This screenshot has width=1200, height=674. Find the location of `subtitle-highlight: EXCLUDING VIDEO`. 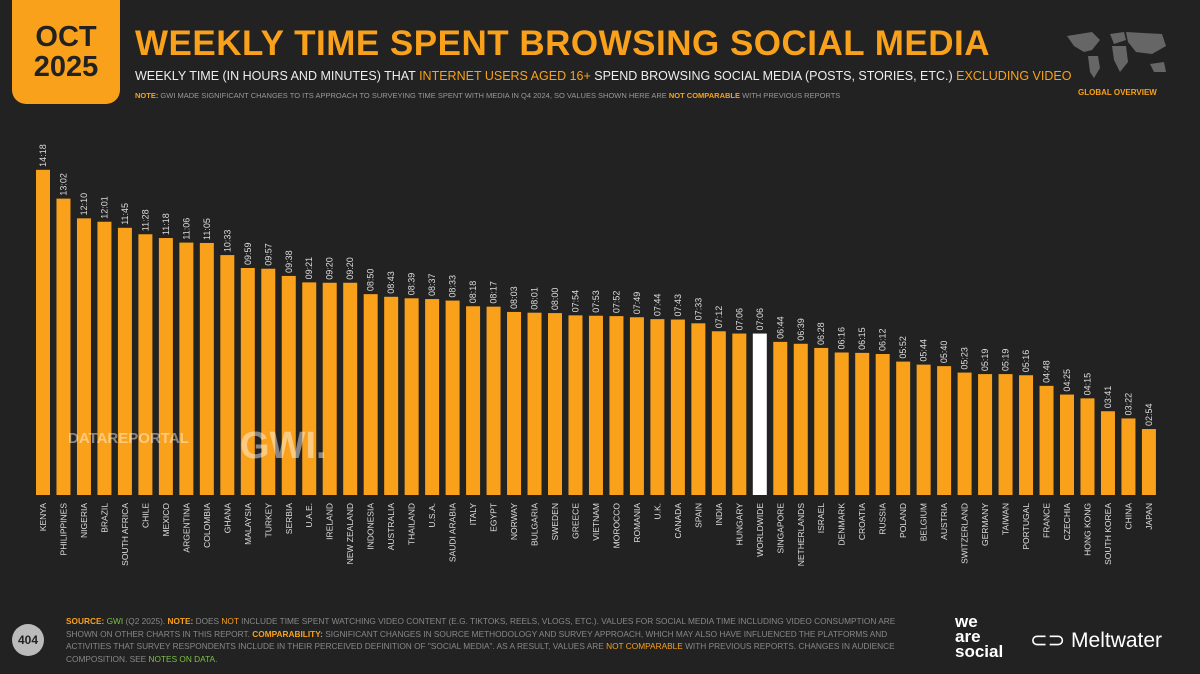

subtitle-highlight: EXCLUDING VIDEO is located at coordinates (1014, 76).